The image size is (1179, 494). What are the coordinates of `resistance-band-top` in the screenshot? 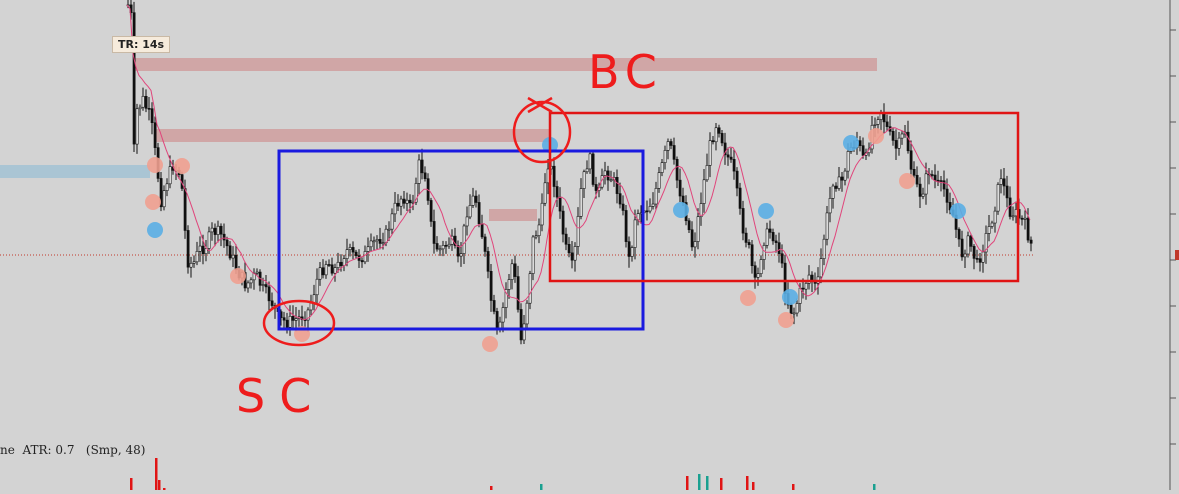 It's located at (506, 64).